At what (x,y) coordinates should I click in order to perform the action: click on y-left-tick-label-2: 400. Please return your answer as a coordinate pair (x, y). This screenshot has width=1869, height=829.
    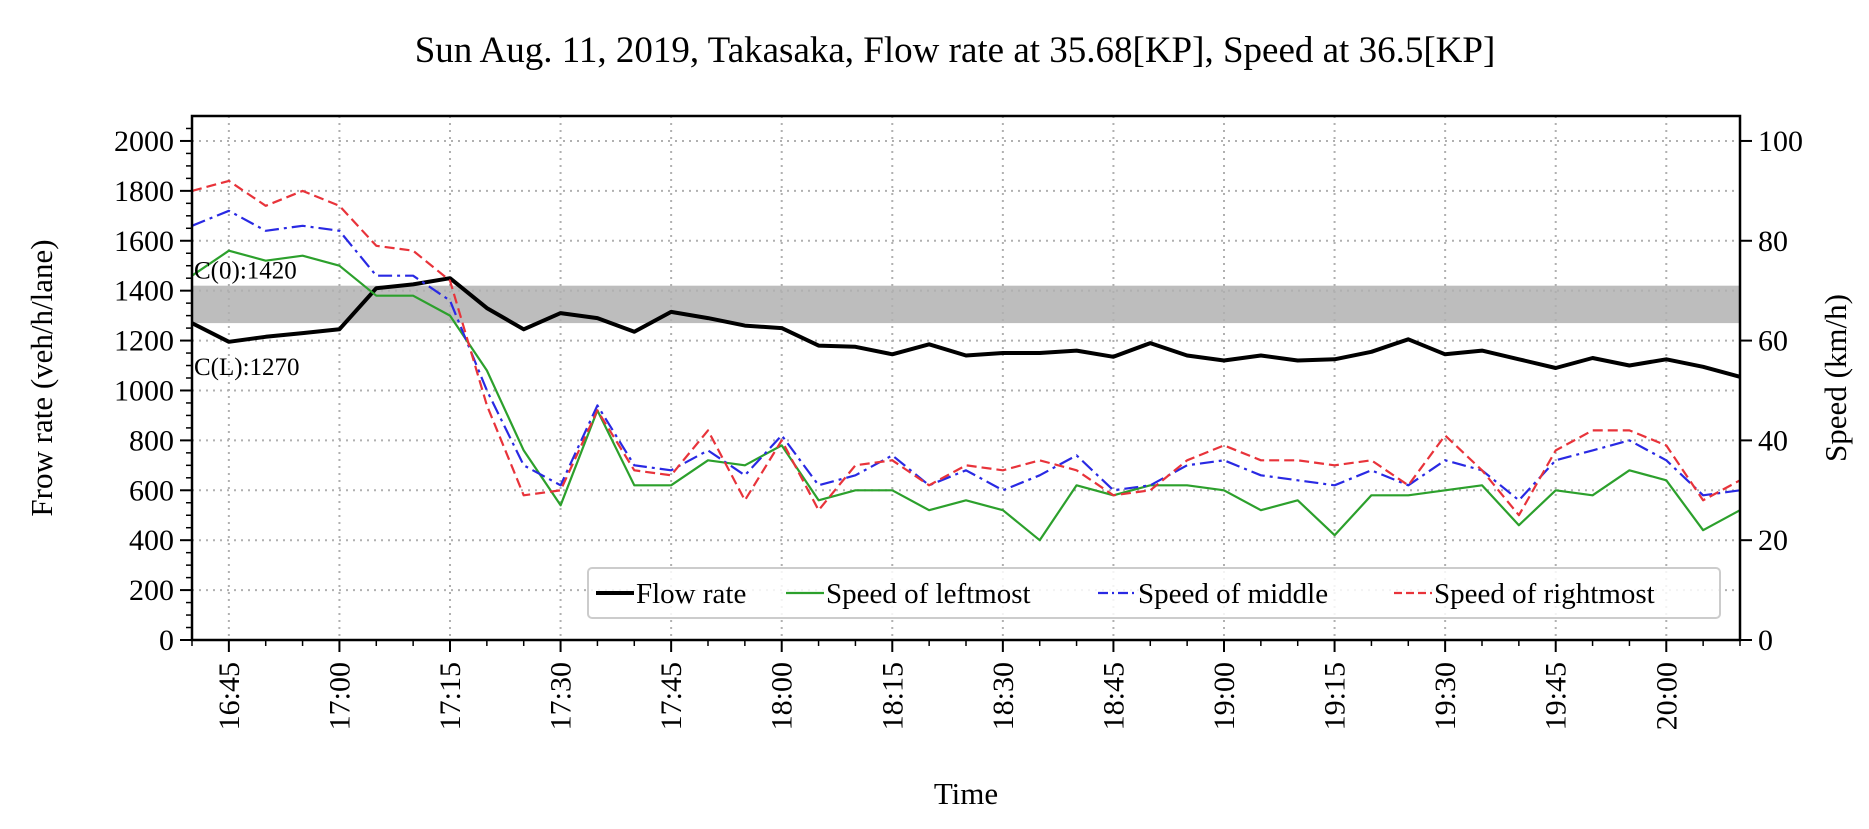
    Looking at the image, I should click on (151, 540).